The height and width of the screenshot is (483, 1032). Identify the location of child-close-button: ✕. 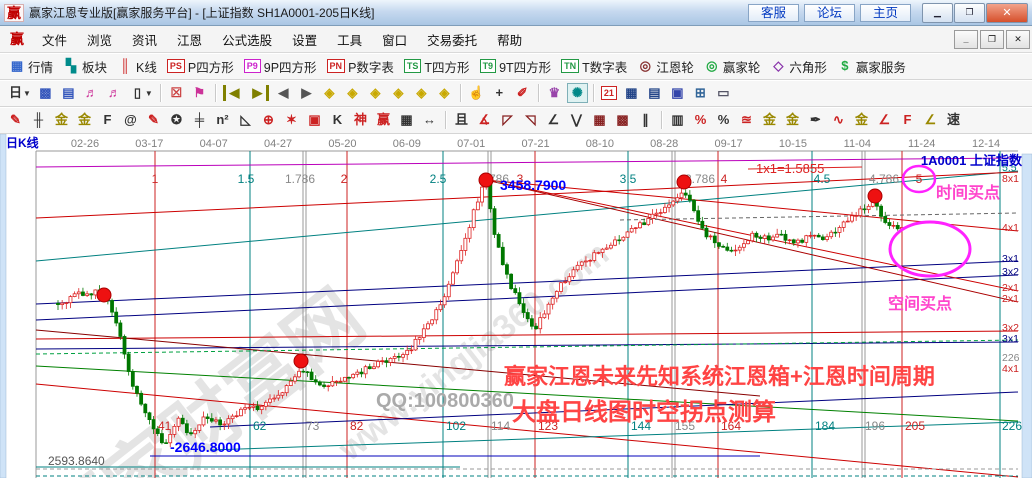
(1018, 39).